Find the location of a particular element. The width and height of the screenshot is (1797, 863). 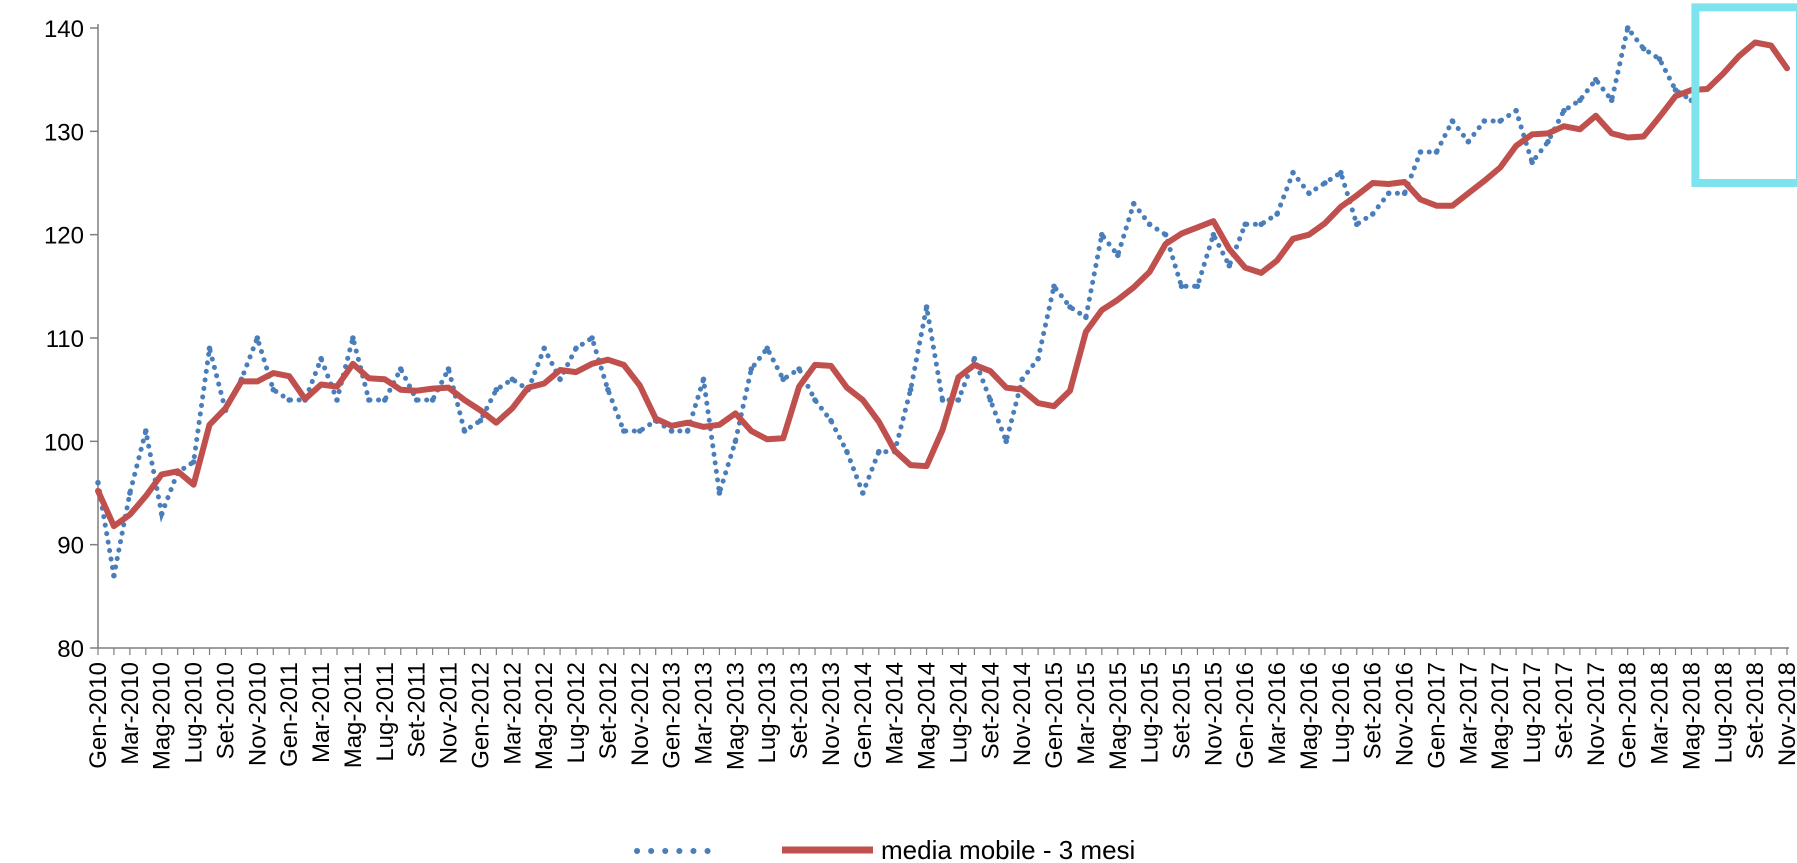

x-tick-label: Set-2018 is located at coordinates (1755, 710).